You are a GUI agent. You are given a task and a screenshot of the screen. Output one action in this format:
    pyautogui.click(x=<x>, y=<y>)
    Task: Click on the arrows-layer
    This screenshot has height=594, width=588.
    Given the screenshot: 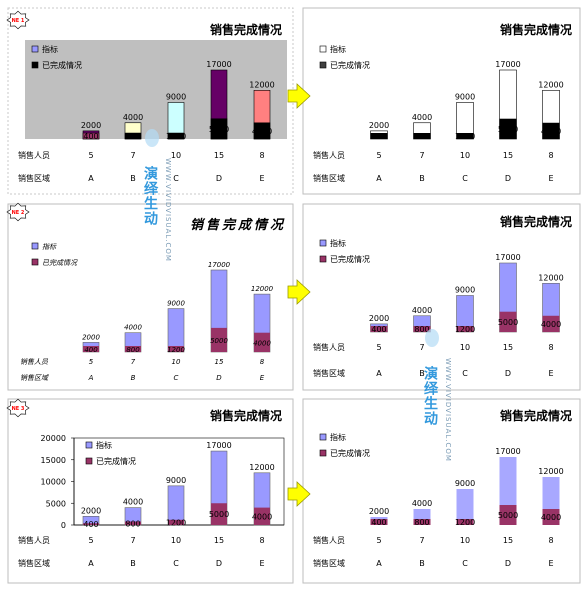 What is the action you would take?
    pyautogui.click(x=299, y=295)
    